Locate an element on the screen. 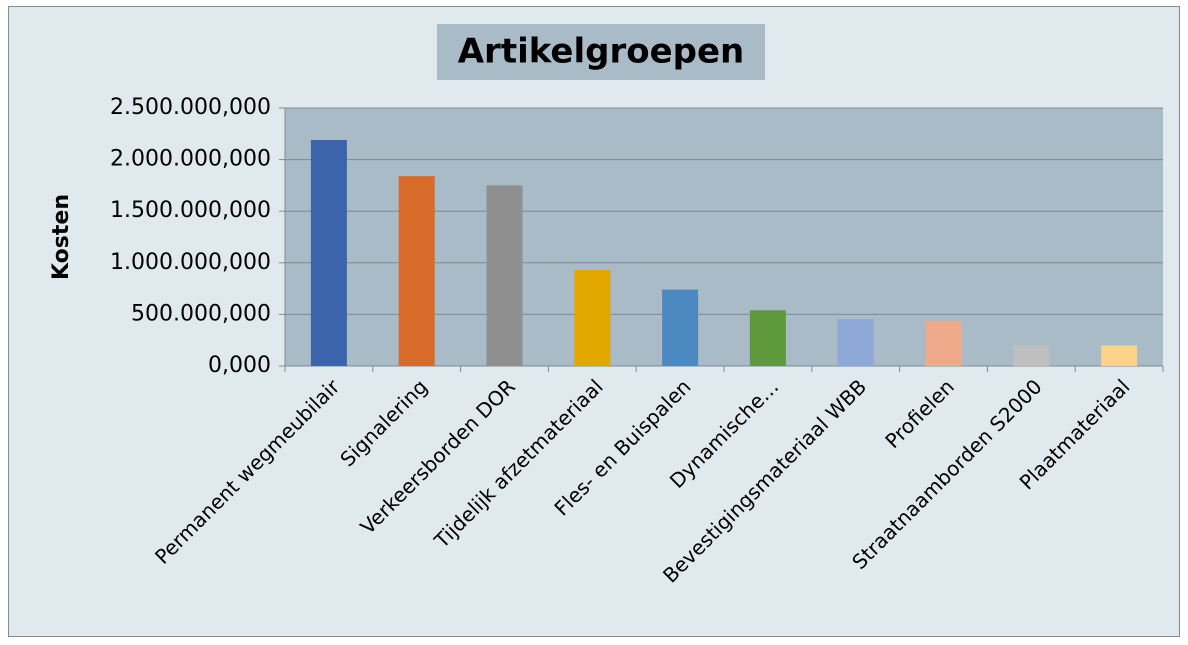 This screenshot has height=645, width=1188. title-box is located at coordinates (601, 52).